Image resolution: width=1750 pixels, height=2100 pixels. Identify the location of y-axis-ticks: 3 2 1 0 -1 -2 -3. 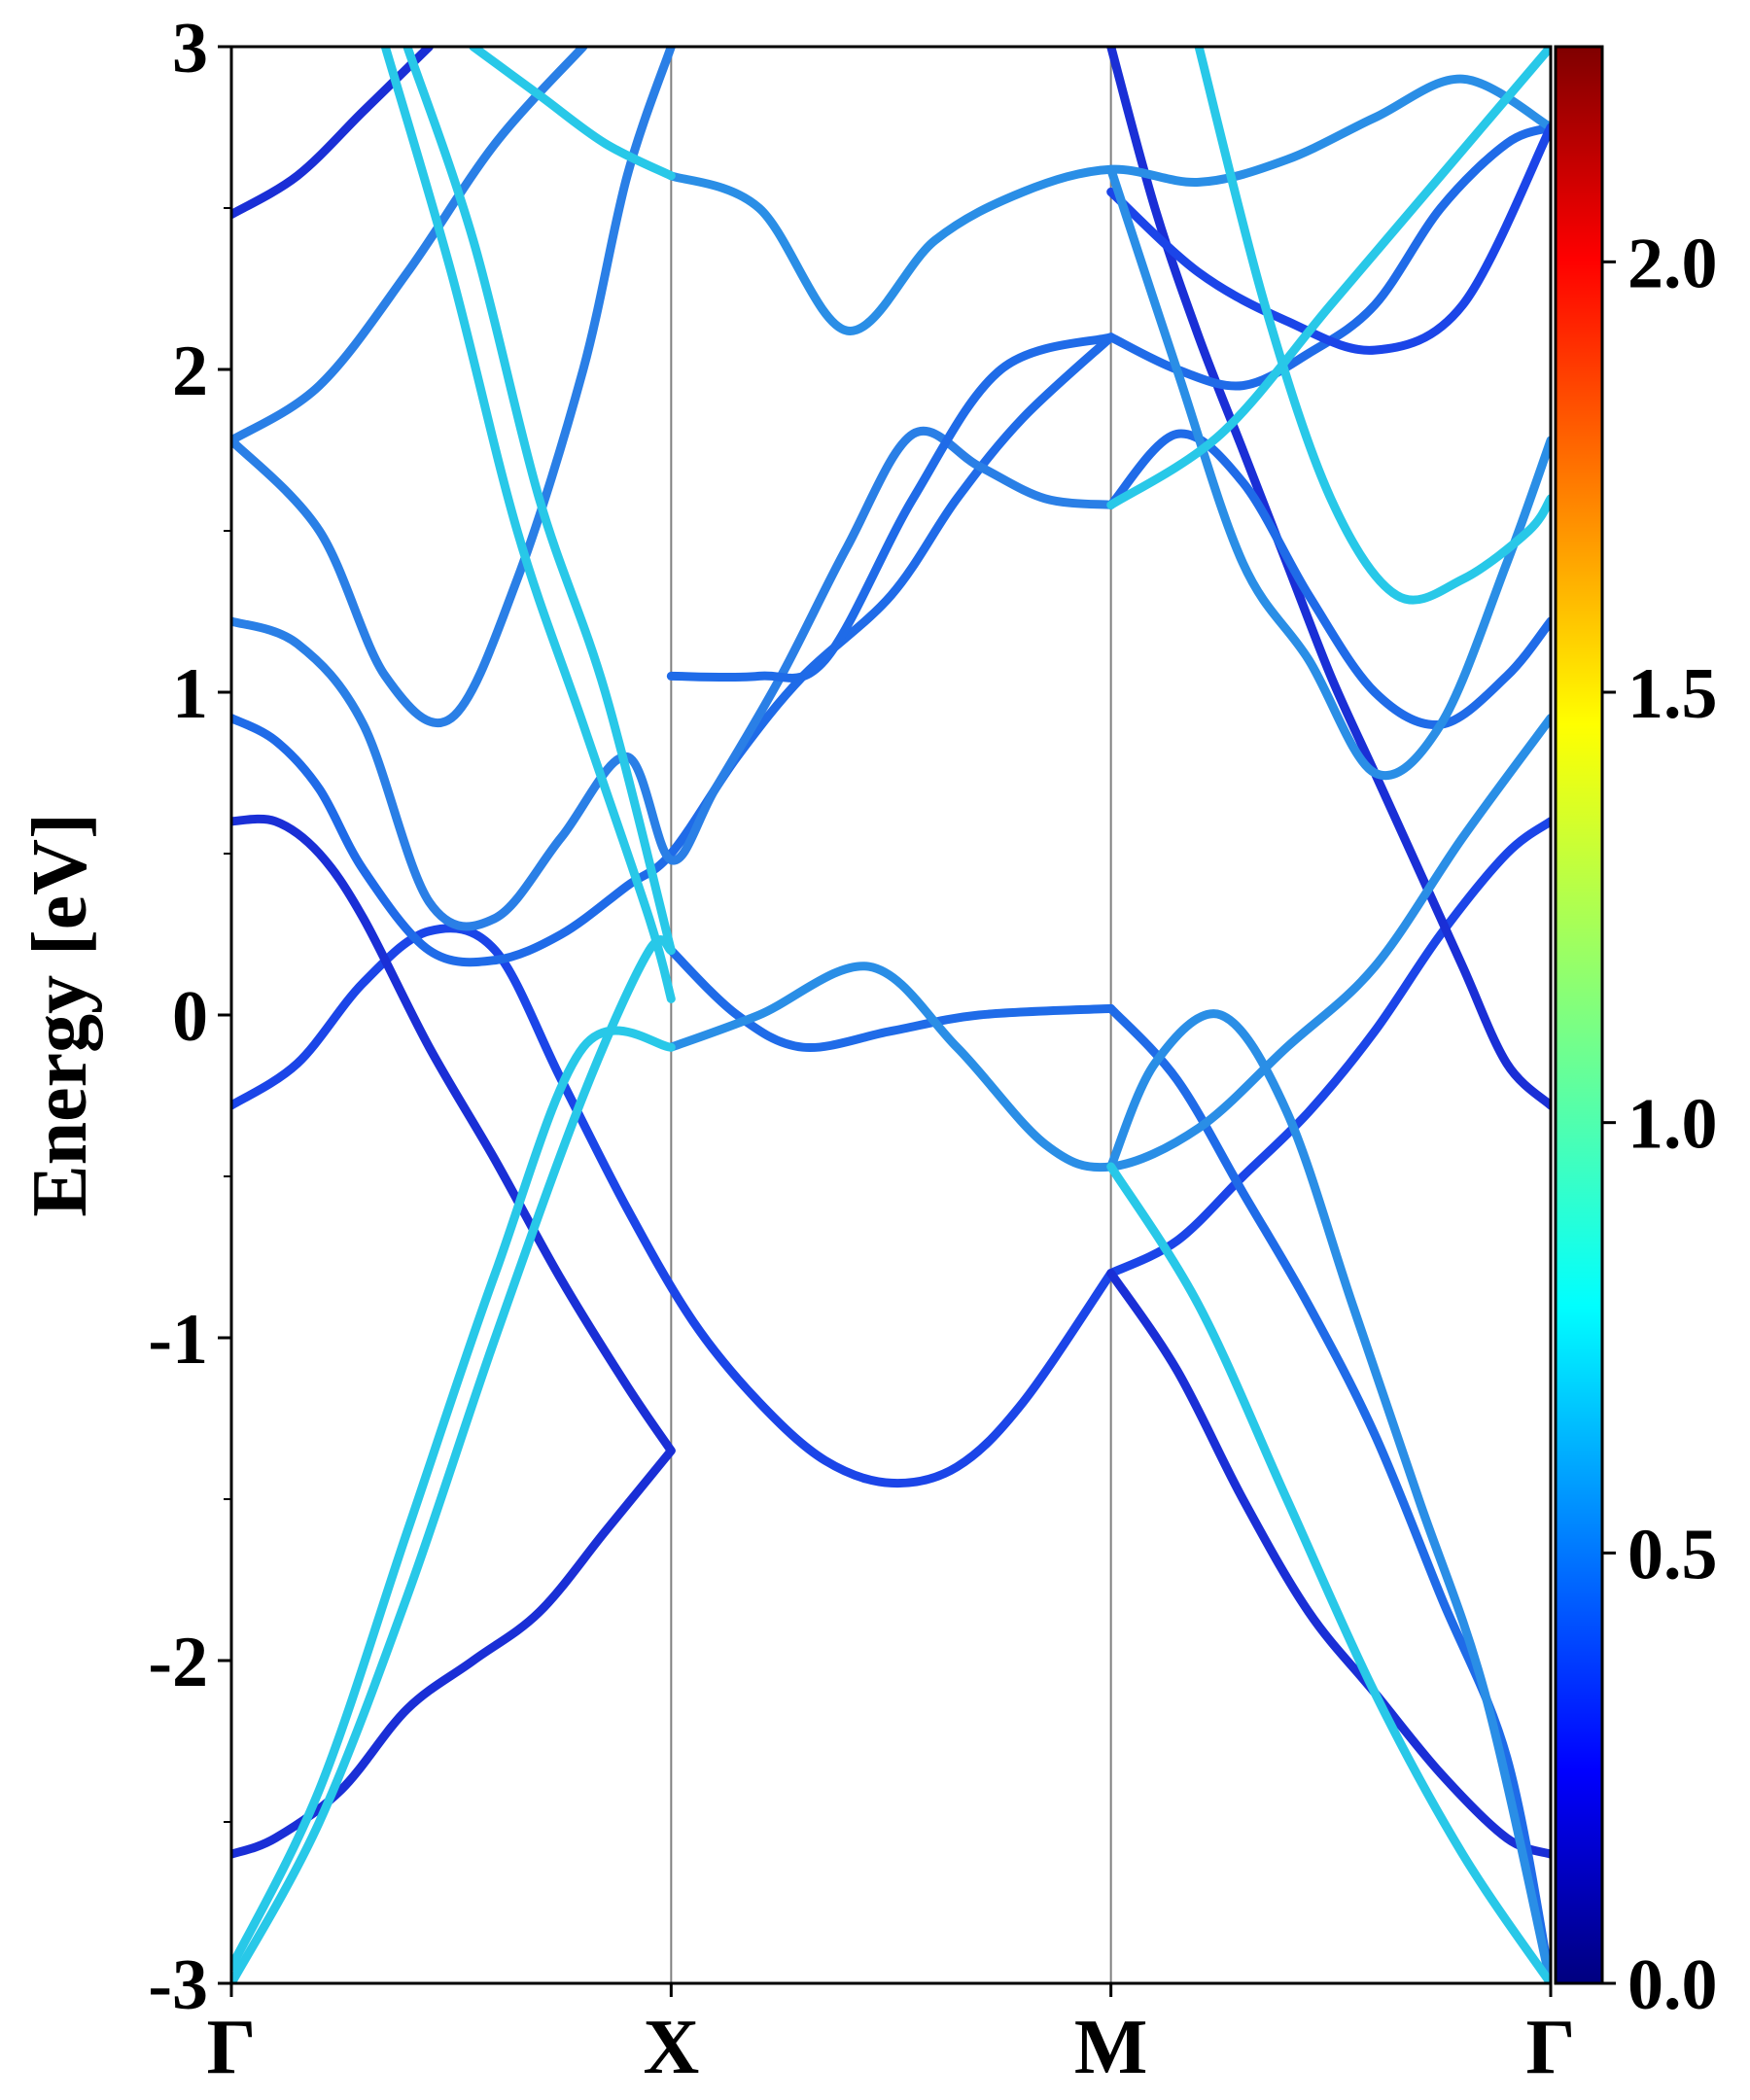
(189, 1017).